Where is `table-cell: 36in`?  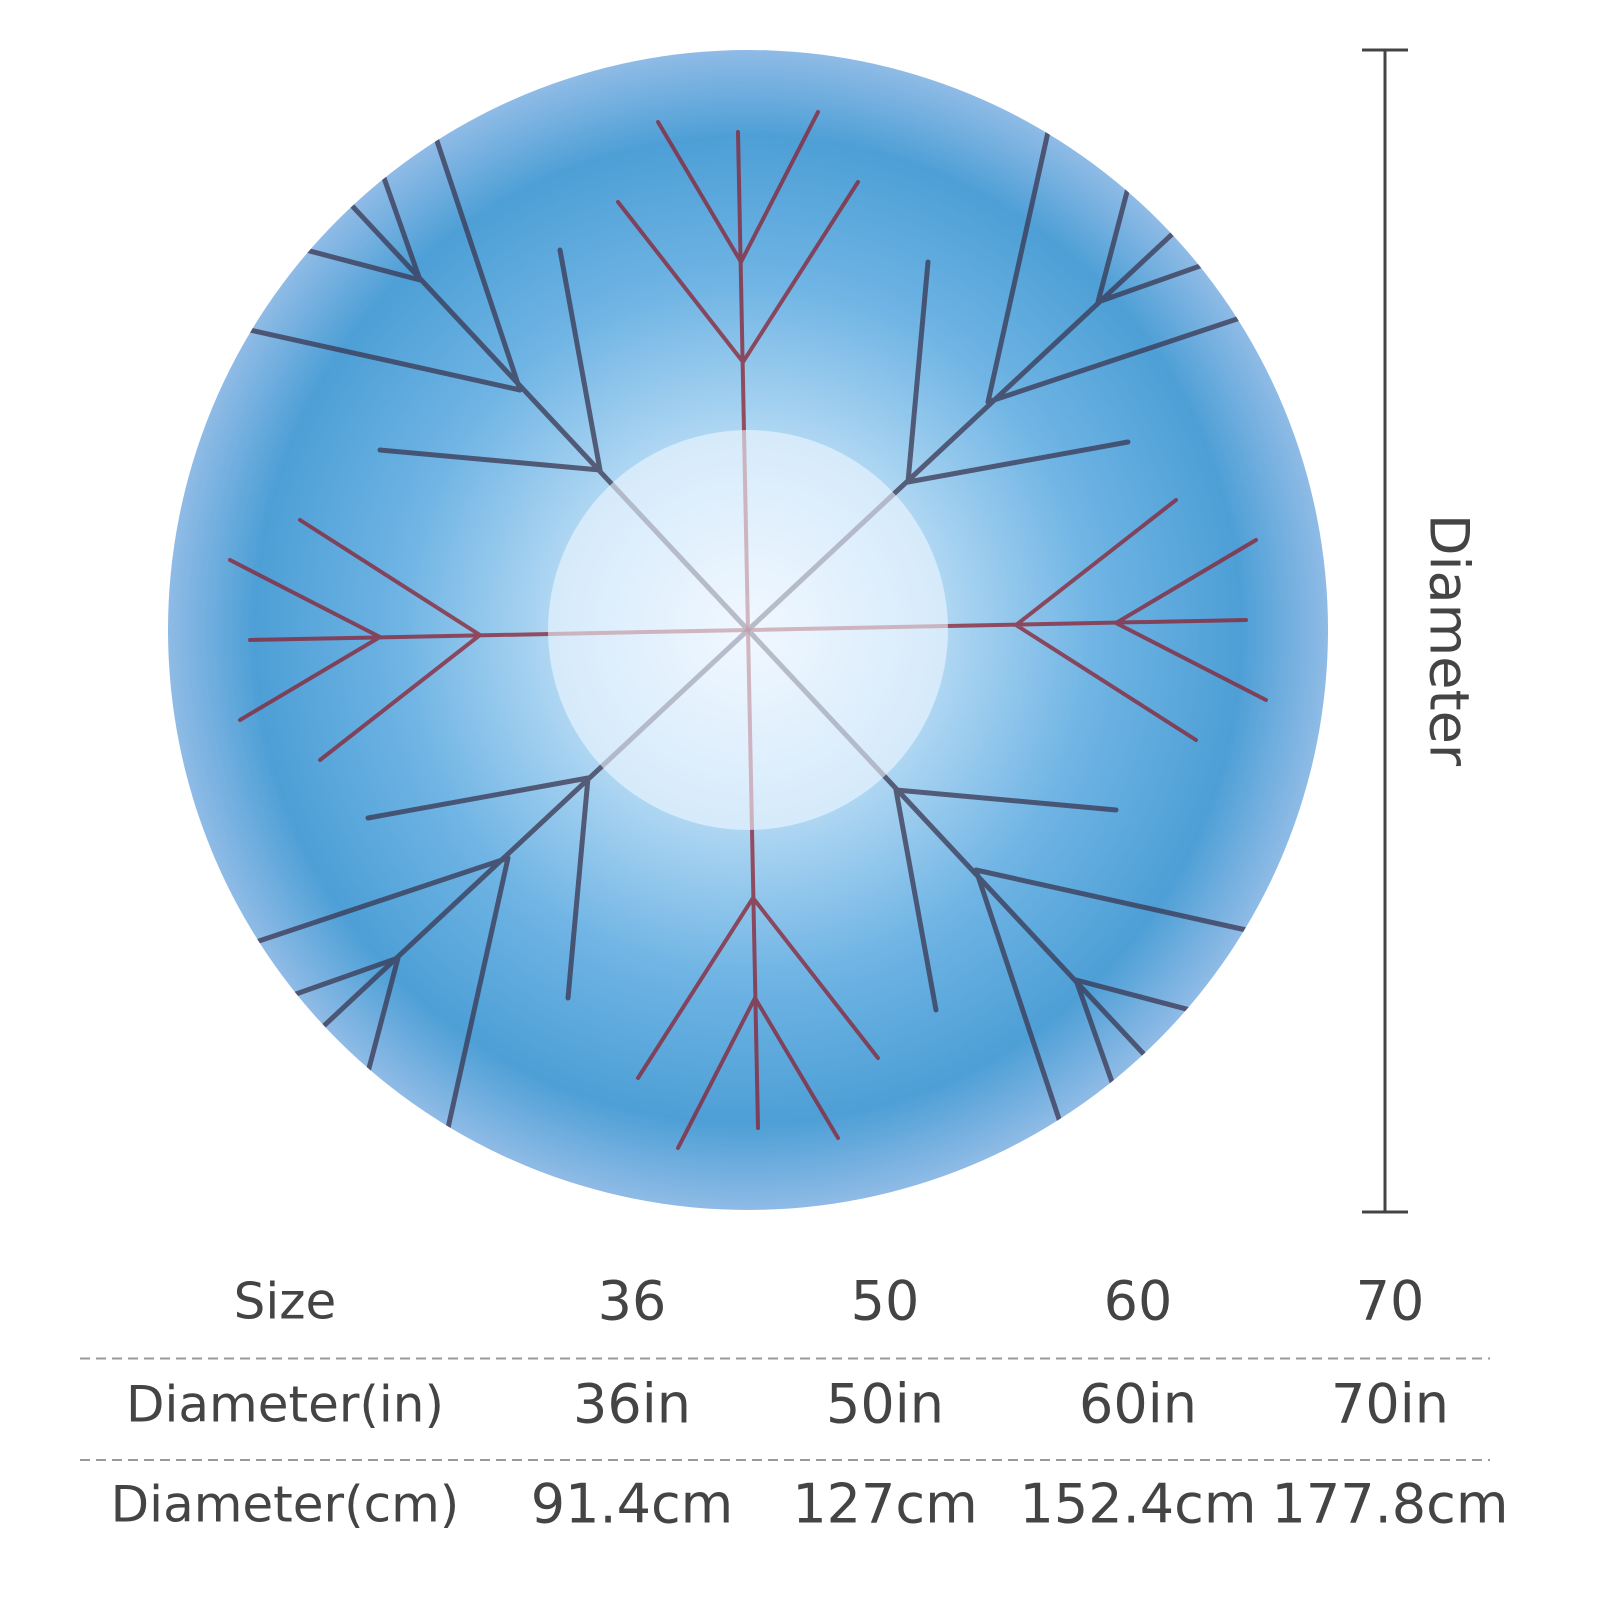
table-cell: 36in is located at coordinates (632, 1404).